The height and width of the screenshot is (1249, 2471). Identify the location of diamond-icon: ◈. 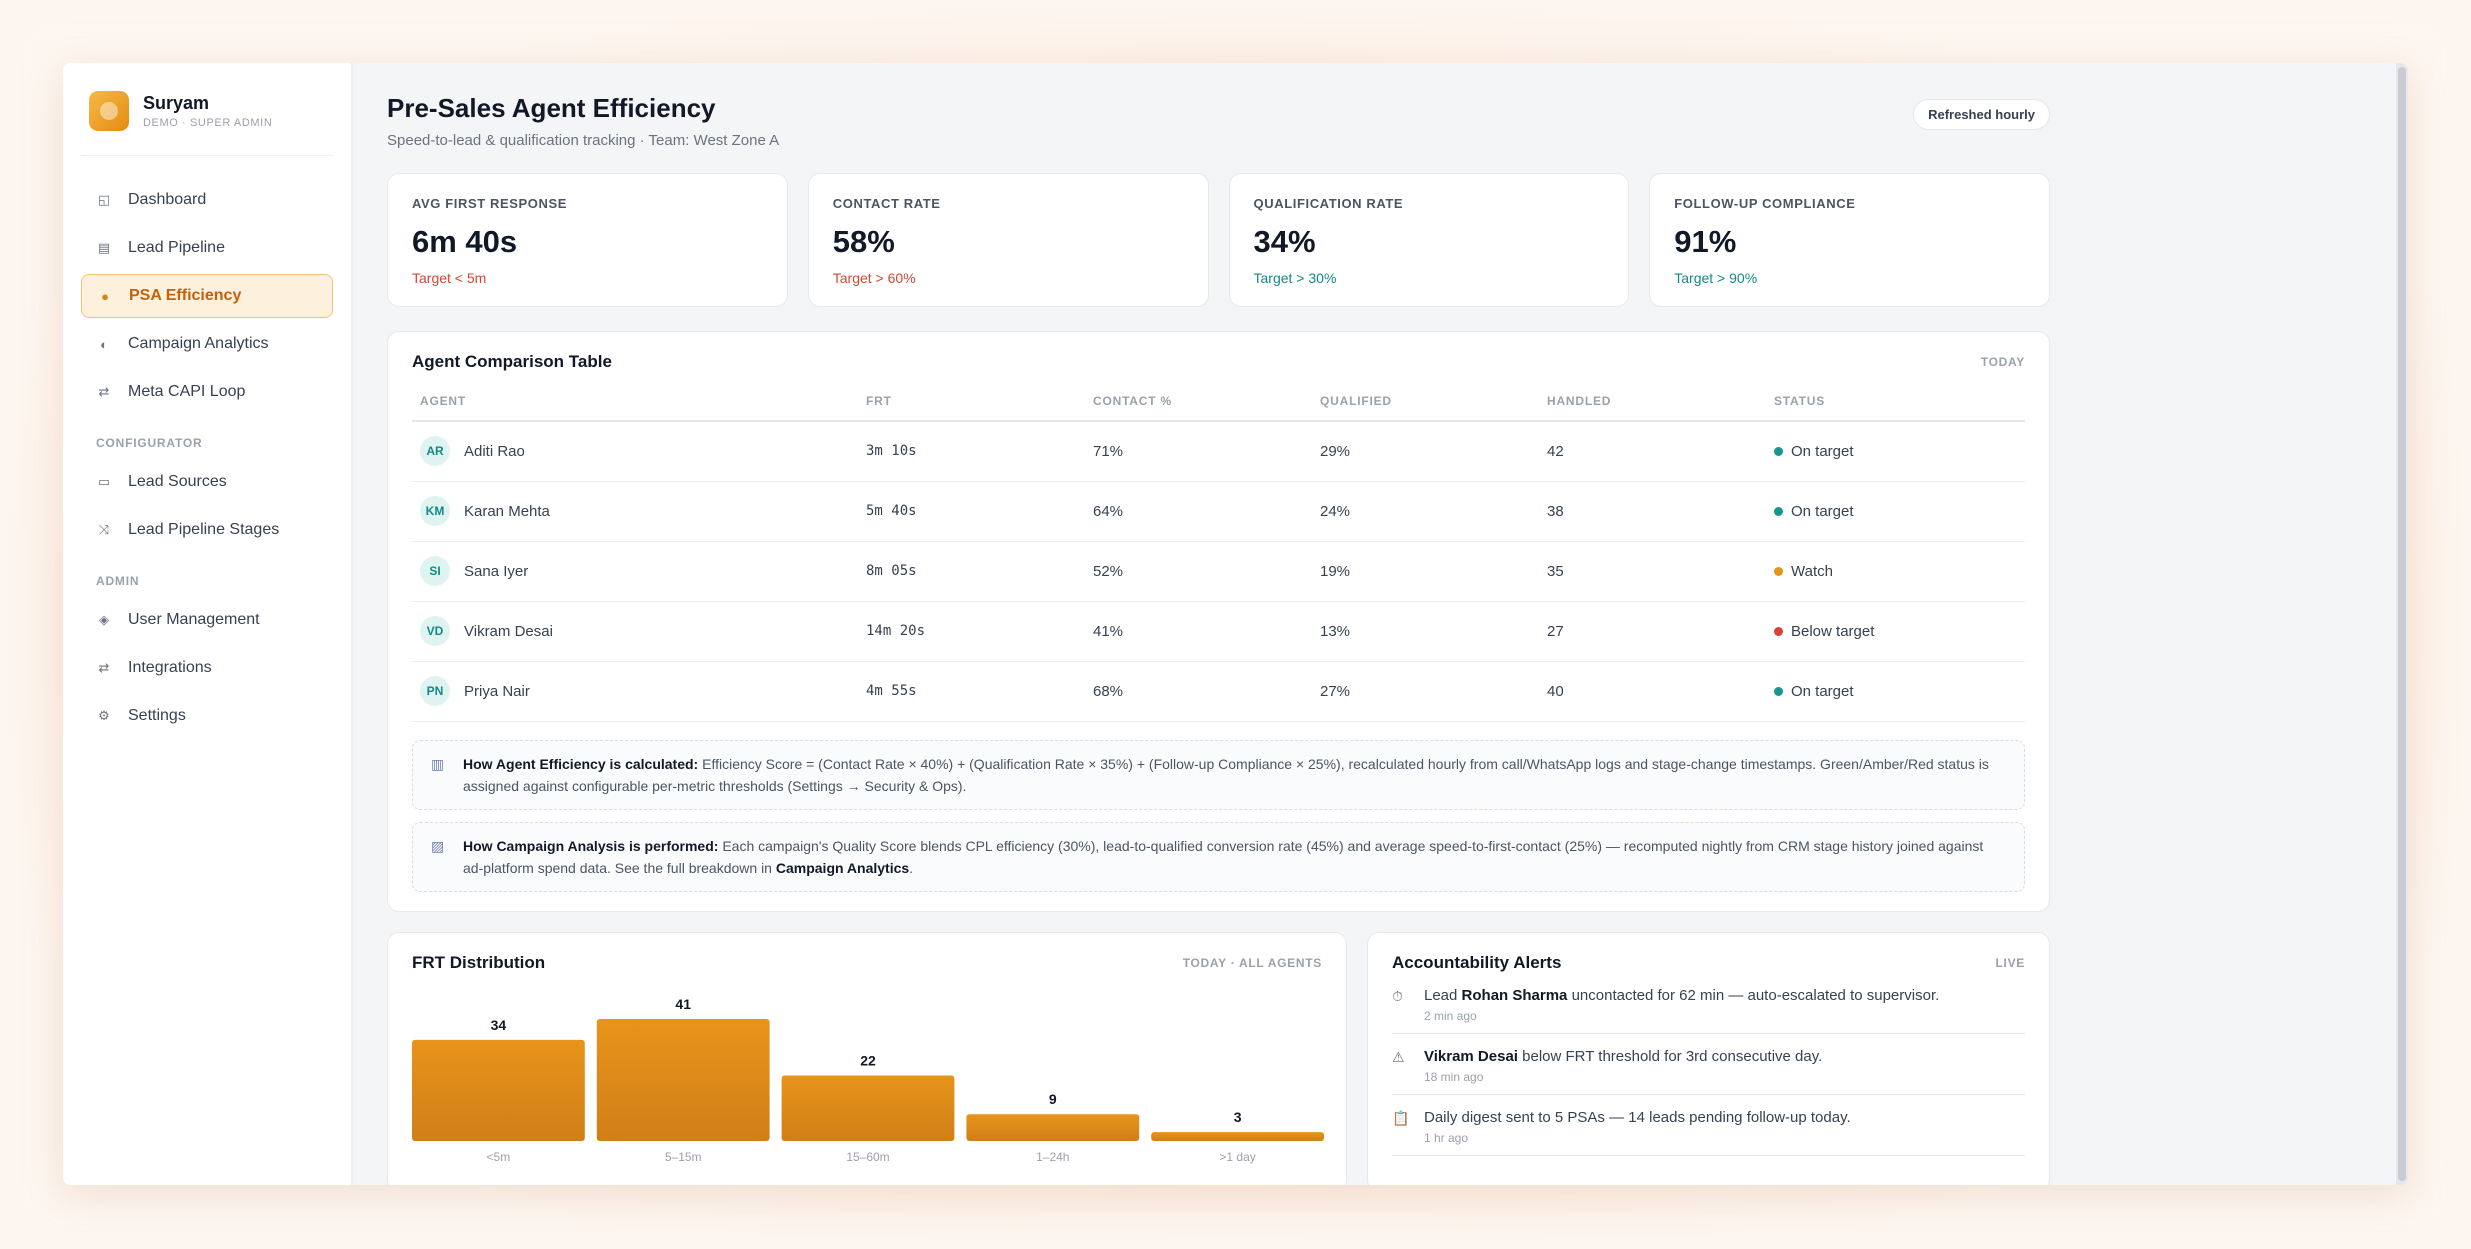
(104, 619).